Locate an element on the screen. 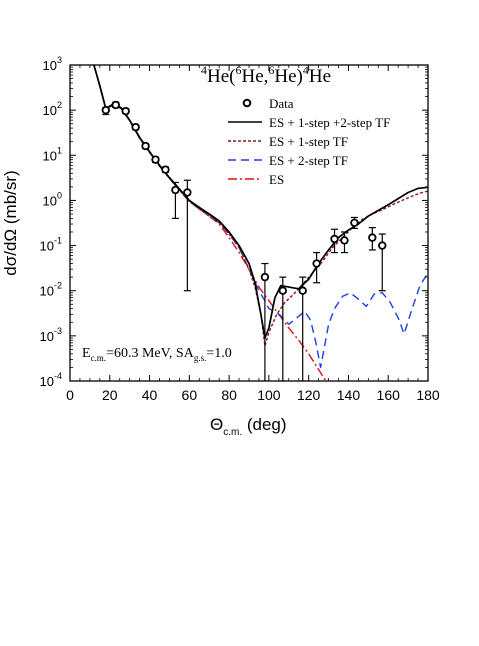 The height and width of the screenshot is (646, 479). y-tick-label: 10⁻¹ is located at coordinates (51, 245).